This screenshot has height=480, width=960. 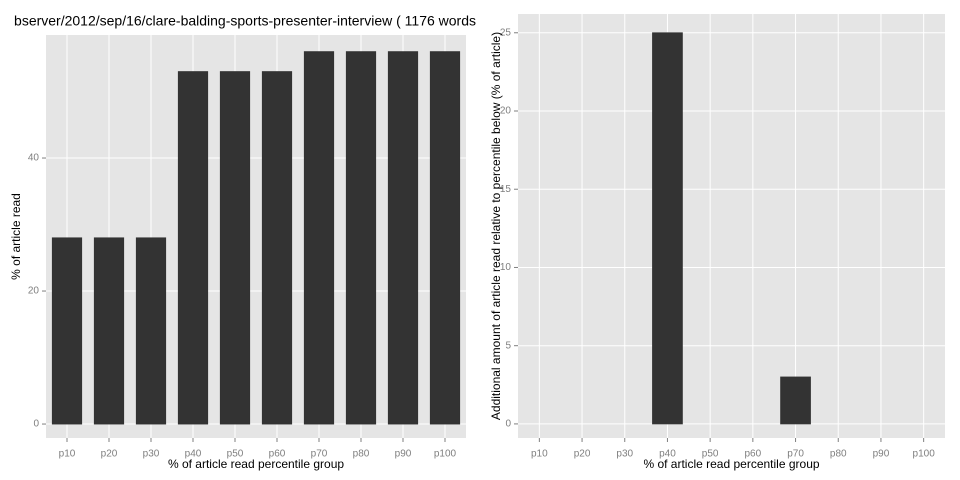 I want to click on y-tick-label: 10, so click(x=506, y=267).